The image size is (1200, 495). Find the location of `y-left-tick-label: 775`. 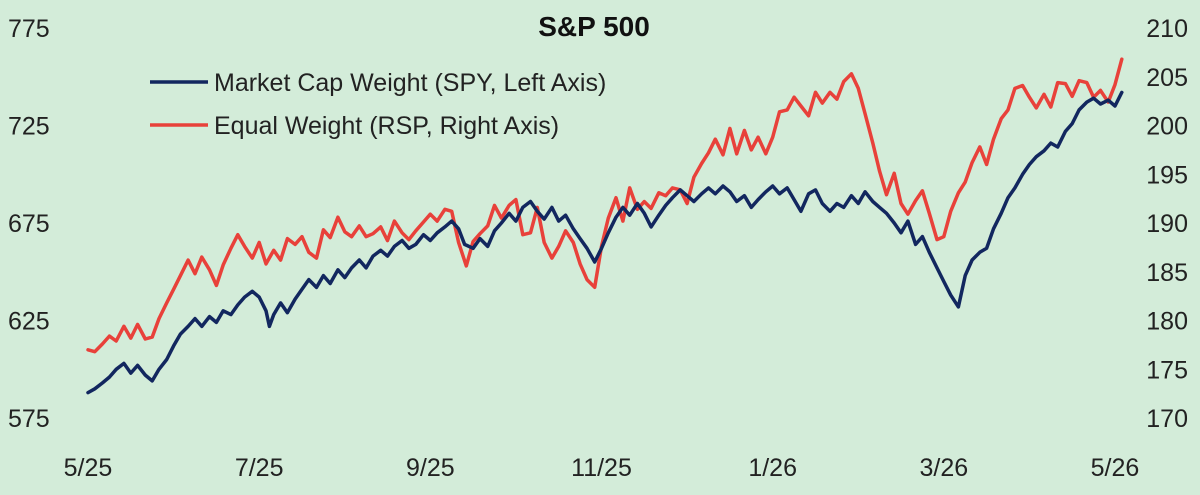

y-left-tick-label: 775 is located at coordinates (29, 29).